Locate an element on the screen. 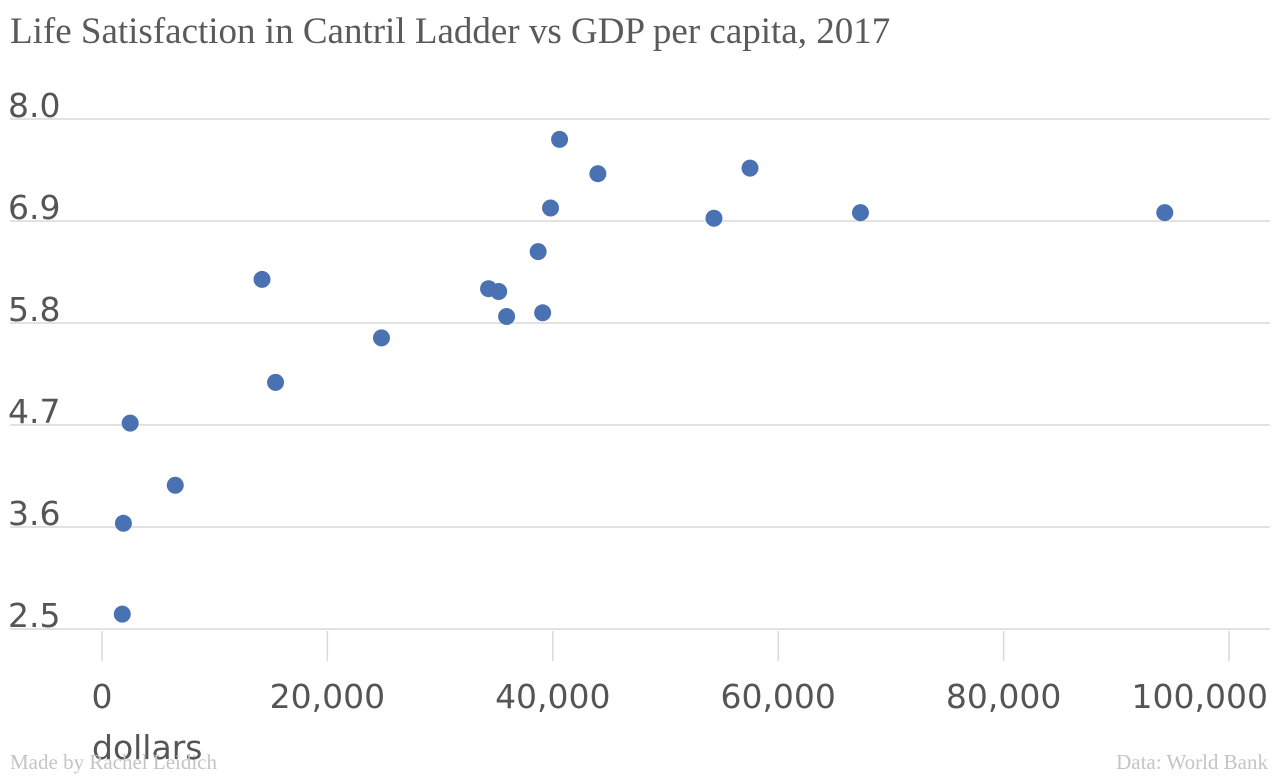 The image size is (1280, 776). x-axis is located at coordinates (665, 646).